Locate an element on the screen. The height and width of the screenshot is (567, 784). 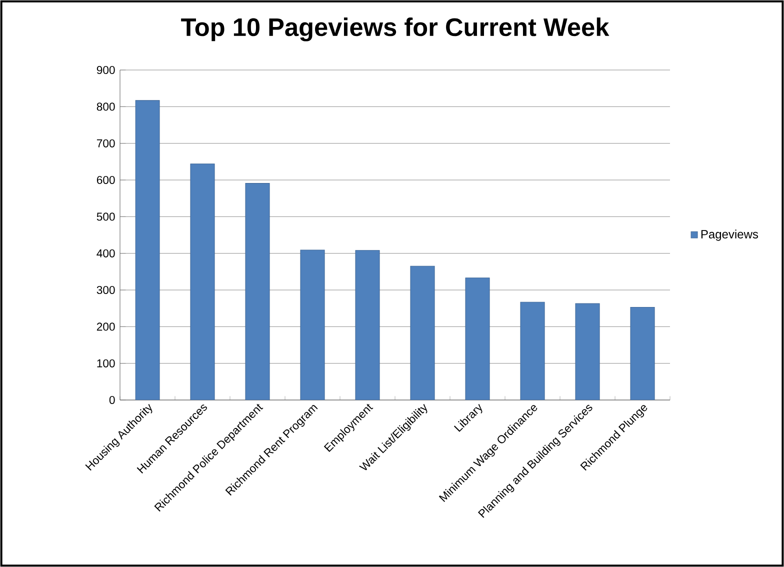
y-tick-label: 800 is located at coordinates (105, 106).